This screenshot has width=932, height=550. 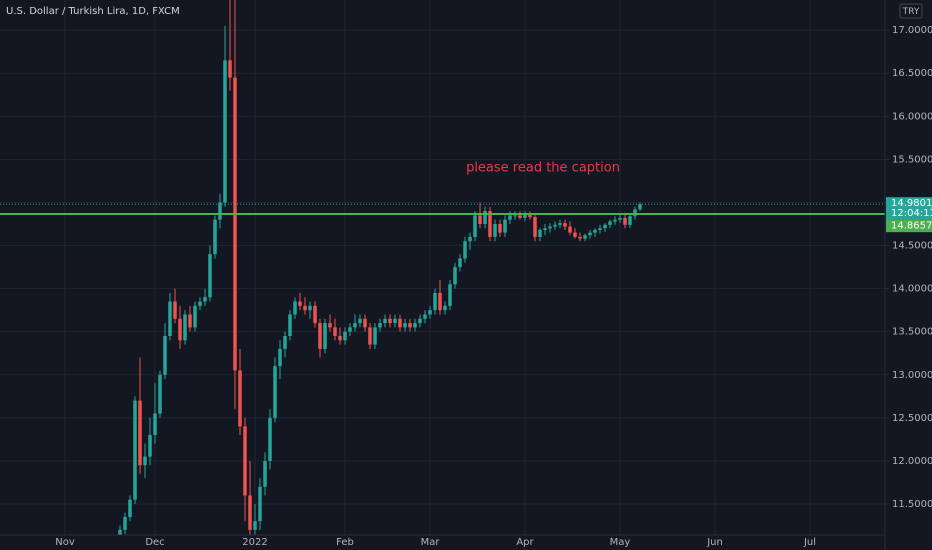 What do you see at coordinates (525, 542) in the screenshot?
I see `x-tick-label: Apr` at bounding box center [525, 542].